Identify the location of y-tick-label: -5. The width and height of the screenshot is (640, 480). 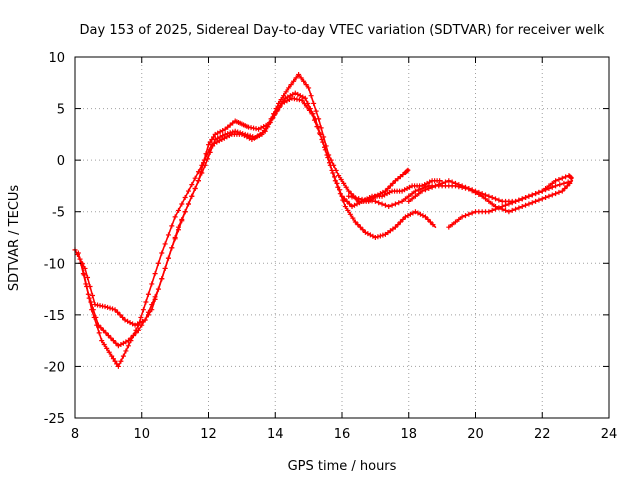
(58, 213).